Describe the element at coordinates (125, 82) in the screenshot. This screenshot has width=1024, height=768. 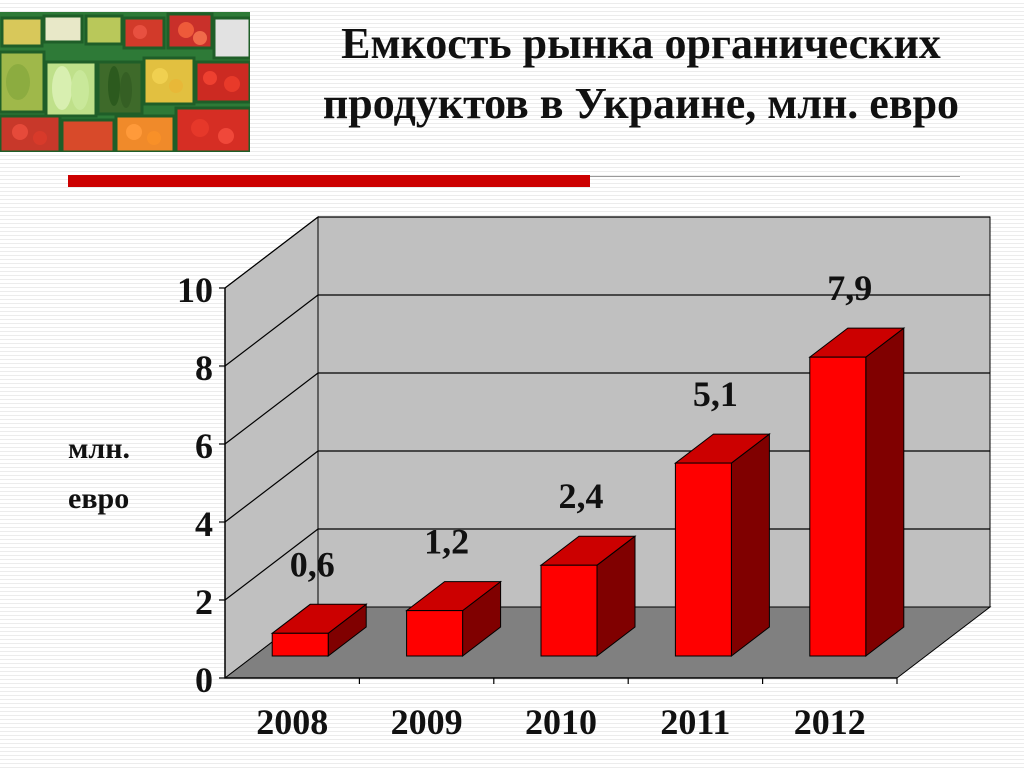
I see `vegetables-market-photo` at that location.